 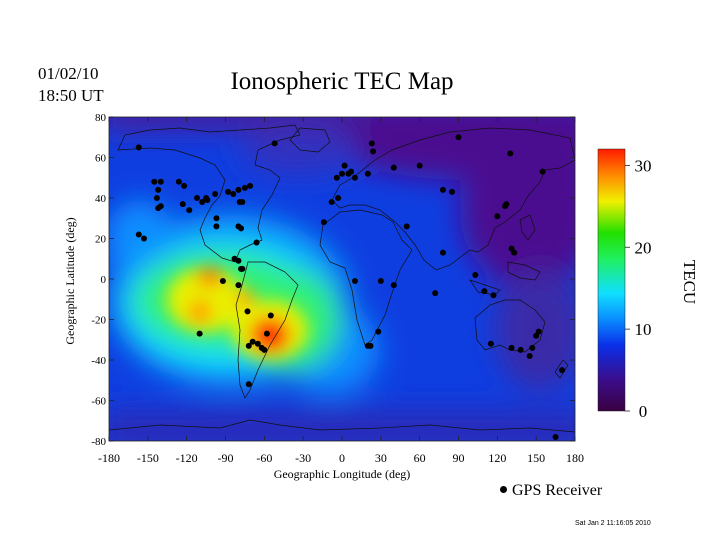 I want to click on x-tick-label: -120, so click(x=187, y=458).